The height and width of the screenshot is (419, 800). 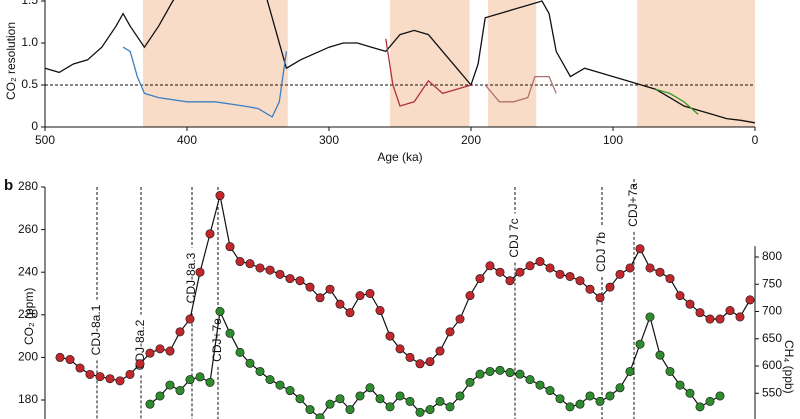 I want to click on x-tick-label: 300, so click(x=329, y=140).